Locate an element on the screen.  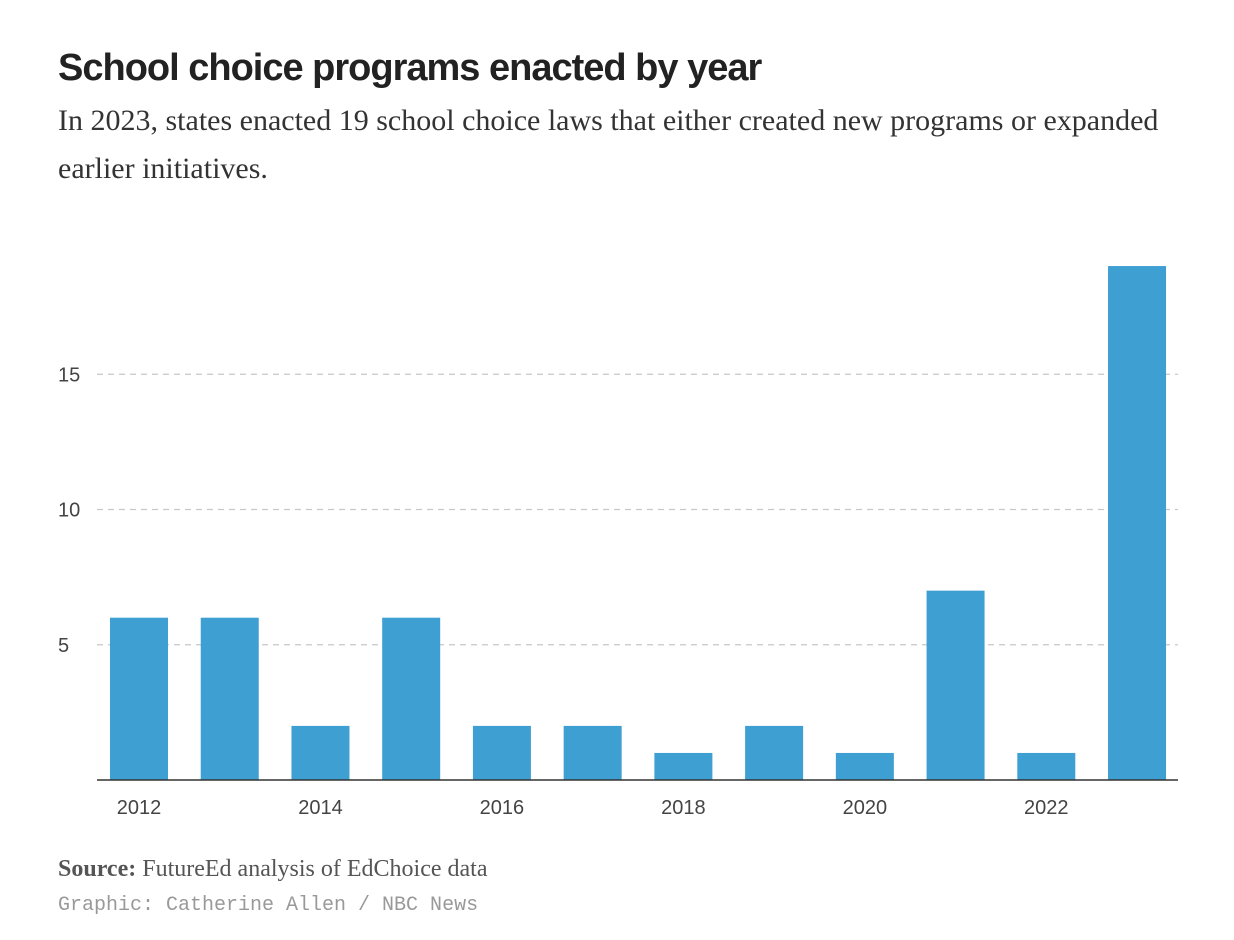
bar-2021 is located at coordinates (955, 685).